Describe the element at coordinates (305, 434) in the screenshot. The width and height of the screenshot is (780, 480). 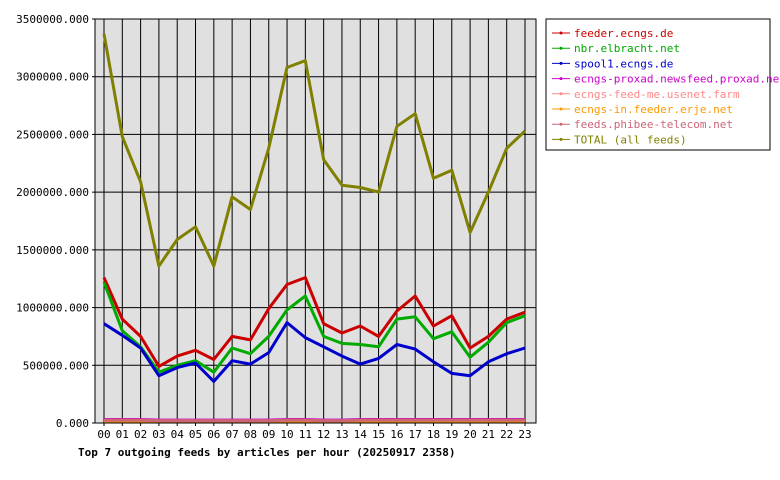
I see `x-tick-label: 11` at that location.